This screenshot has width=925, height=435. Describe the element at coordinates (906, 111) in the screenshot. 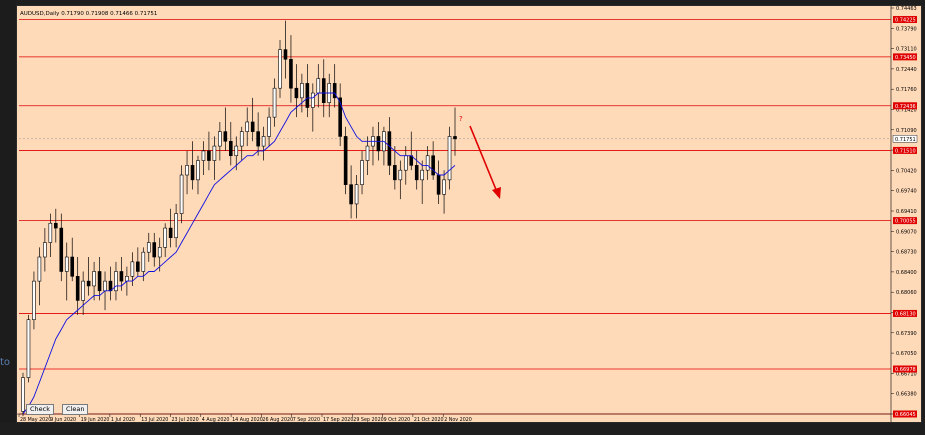

I see `price-tick-label: 0.71420` at that location.